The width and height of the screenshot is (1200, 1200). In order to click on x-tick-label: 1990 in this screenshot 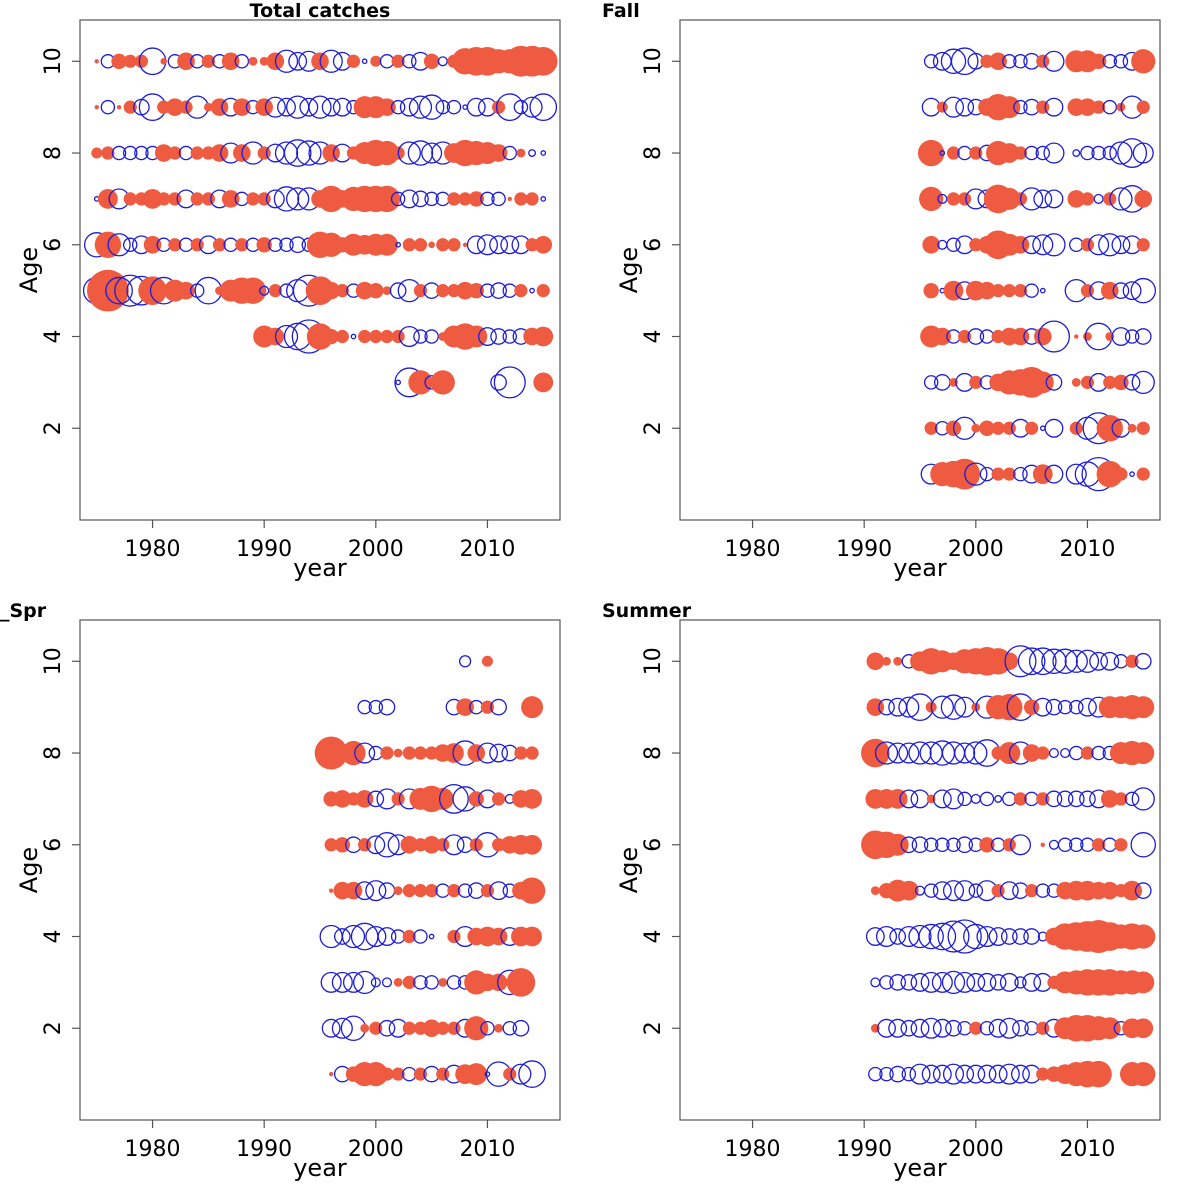, I will do `click(264, 1149)`.